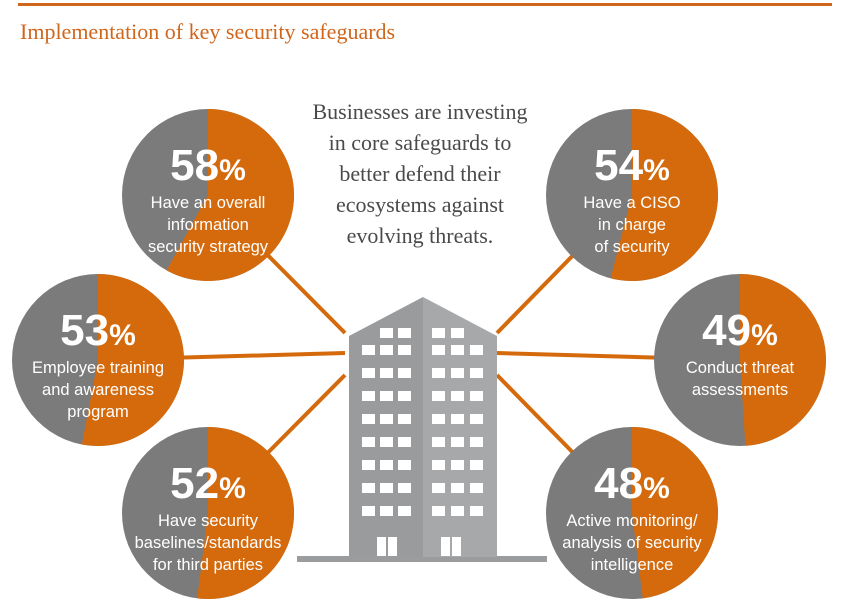 This screenshot has width=849, height=607. Describe the element at coordinates (632, 165) in the screenshot. I see `pie-value-label: 54%` at that location.